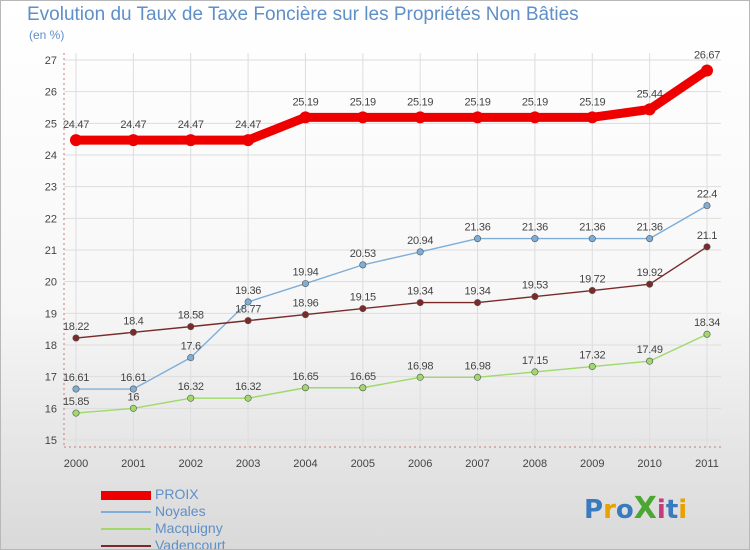  Describe the element at coordinates (707, 464) in the screenshot. I see `x-tick-label: 2011` at that location.